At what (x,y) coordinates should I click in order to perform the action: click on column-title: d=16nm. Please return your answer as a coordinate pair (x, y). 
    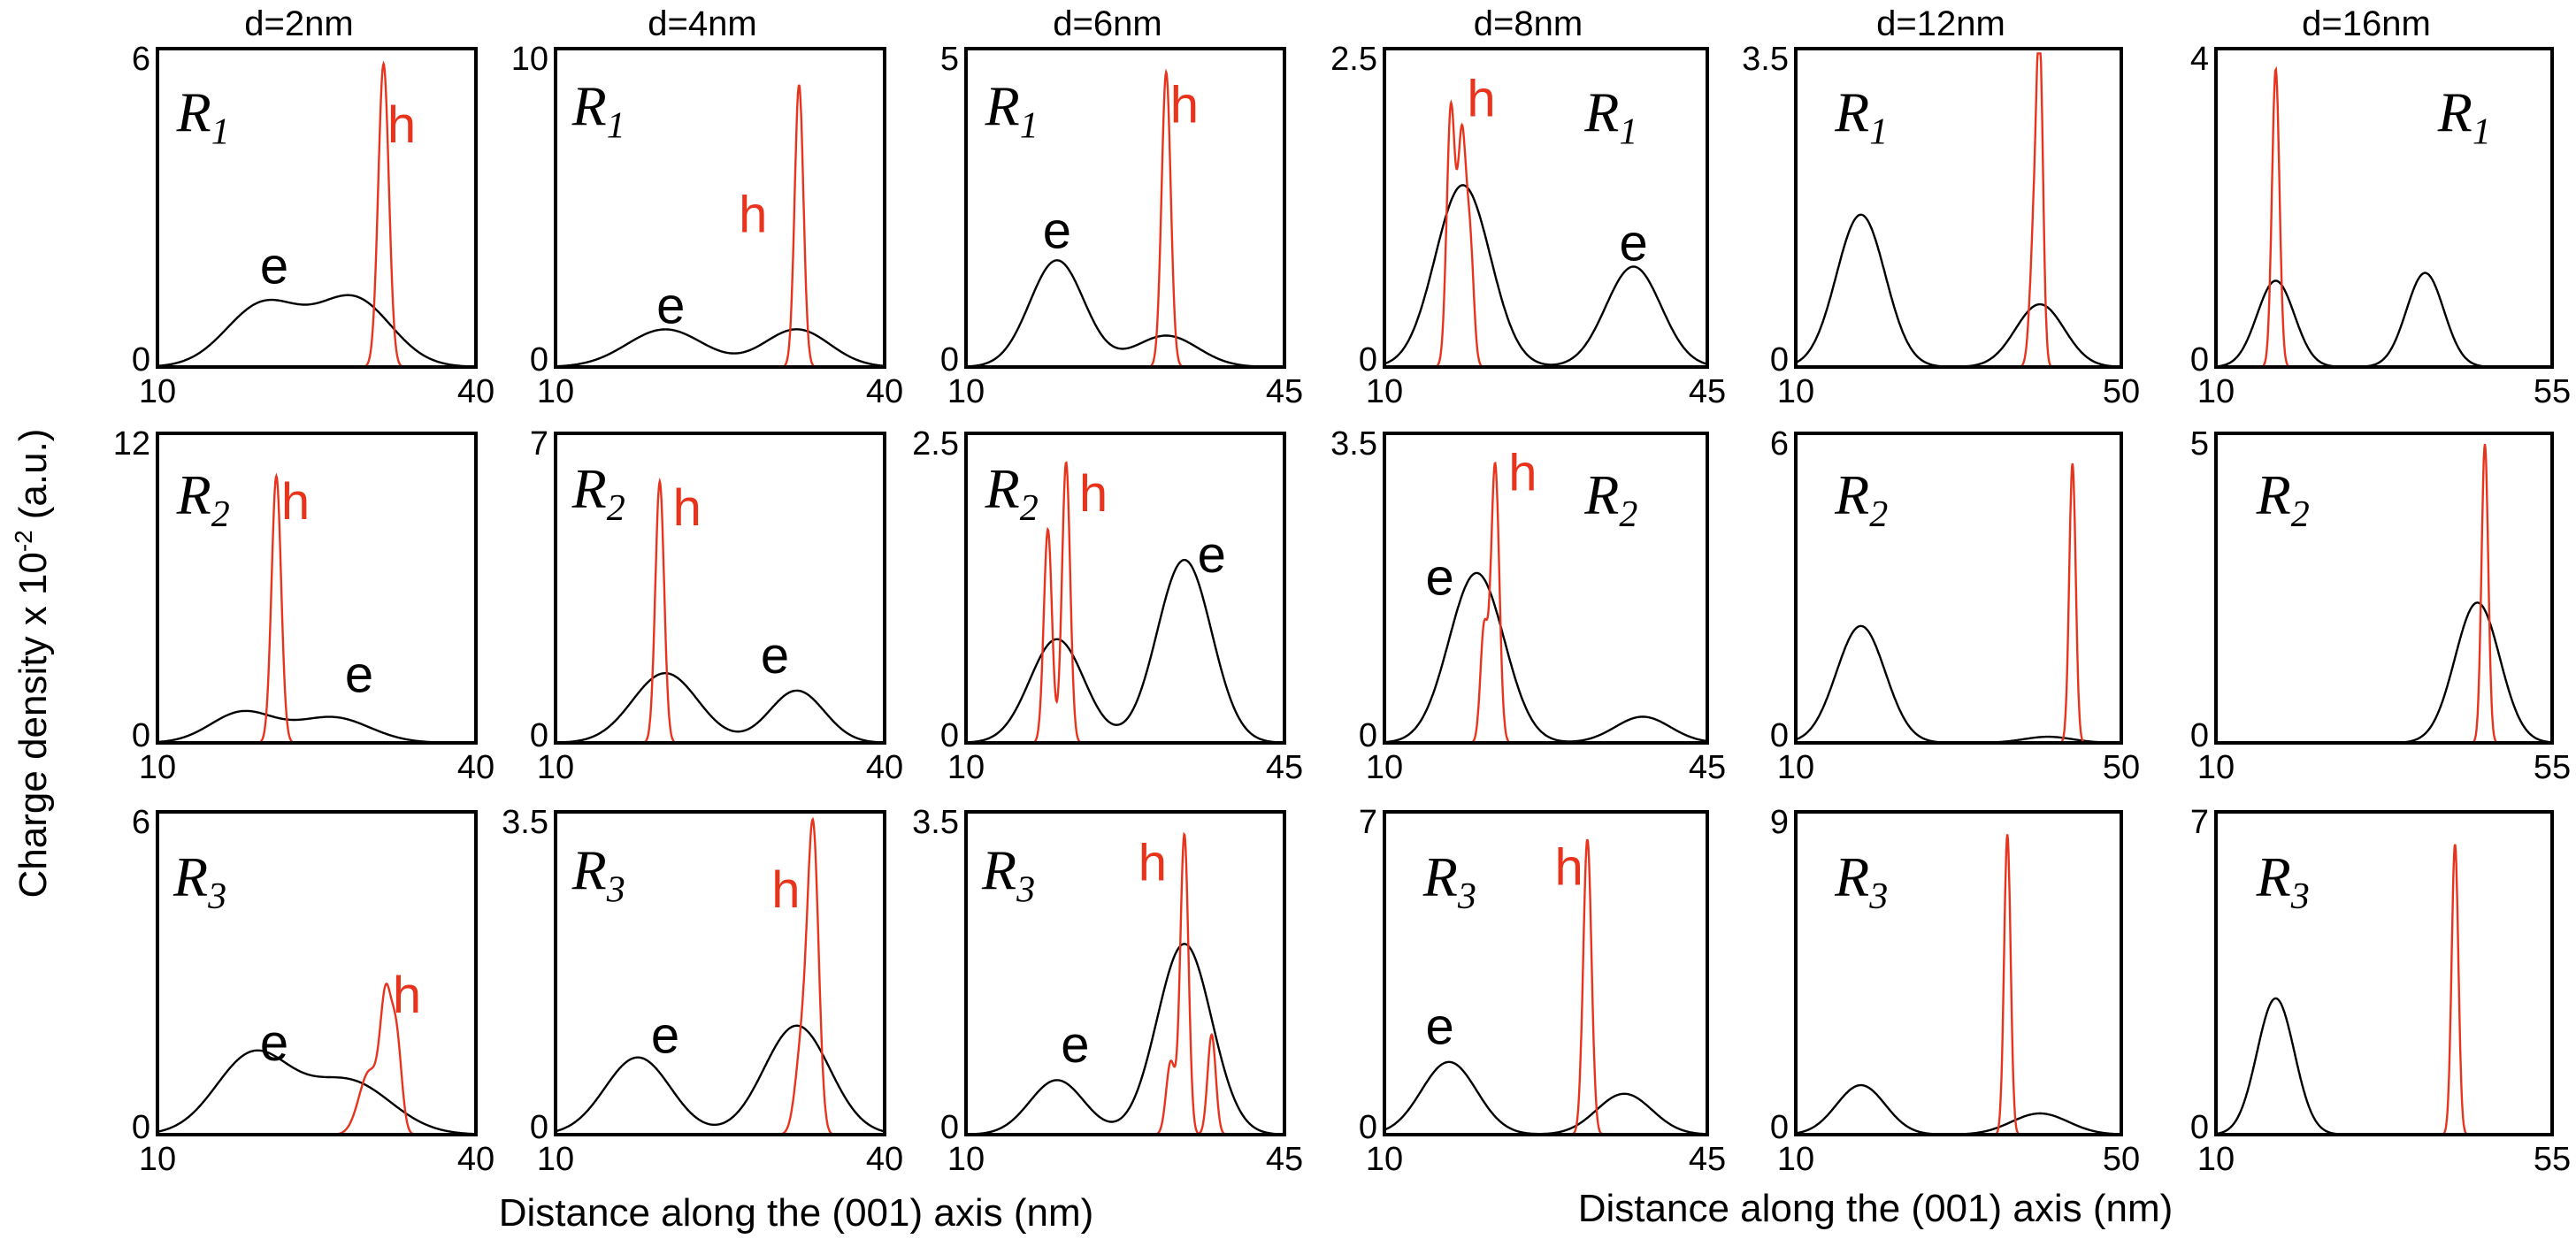
    Looking at the image, I should click on (2366, 24).